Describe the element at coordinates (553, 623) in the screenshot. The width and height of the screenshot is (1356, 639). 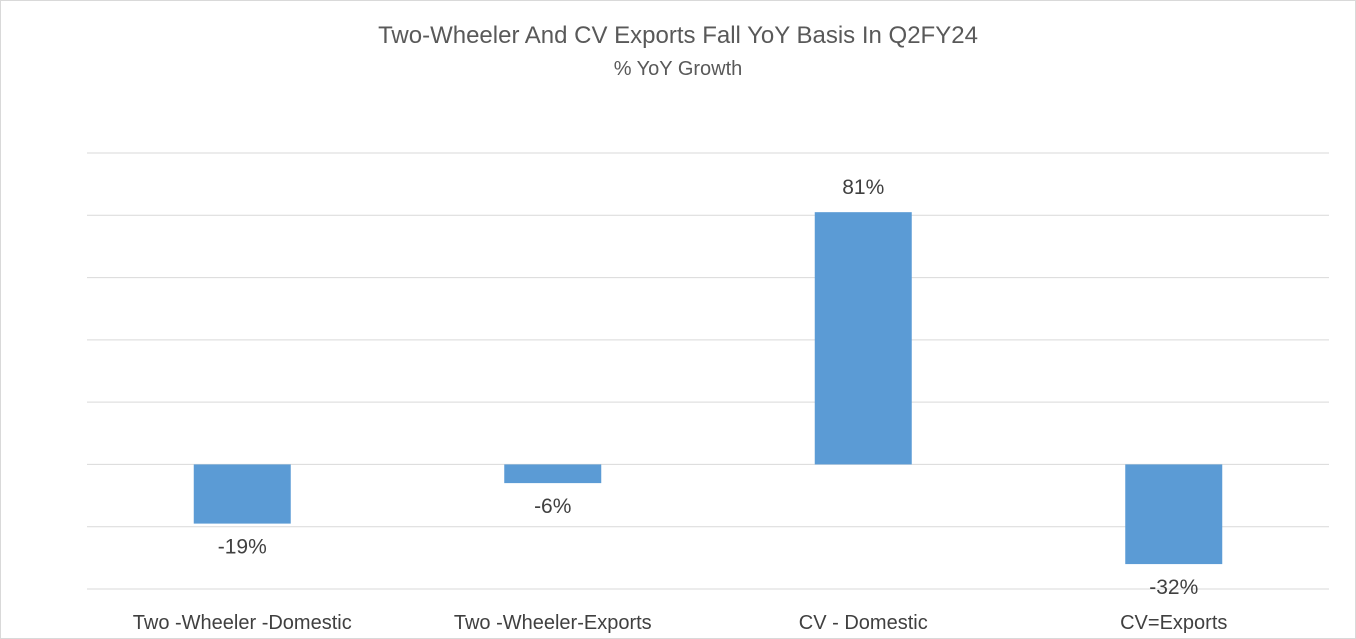
I see `category-label-1: Two -Wheeler-Exports` at that location.